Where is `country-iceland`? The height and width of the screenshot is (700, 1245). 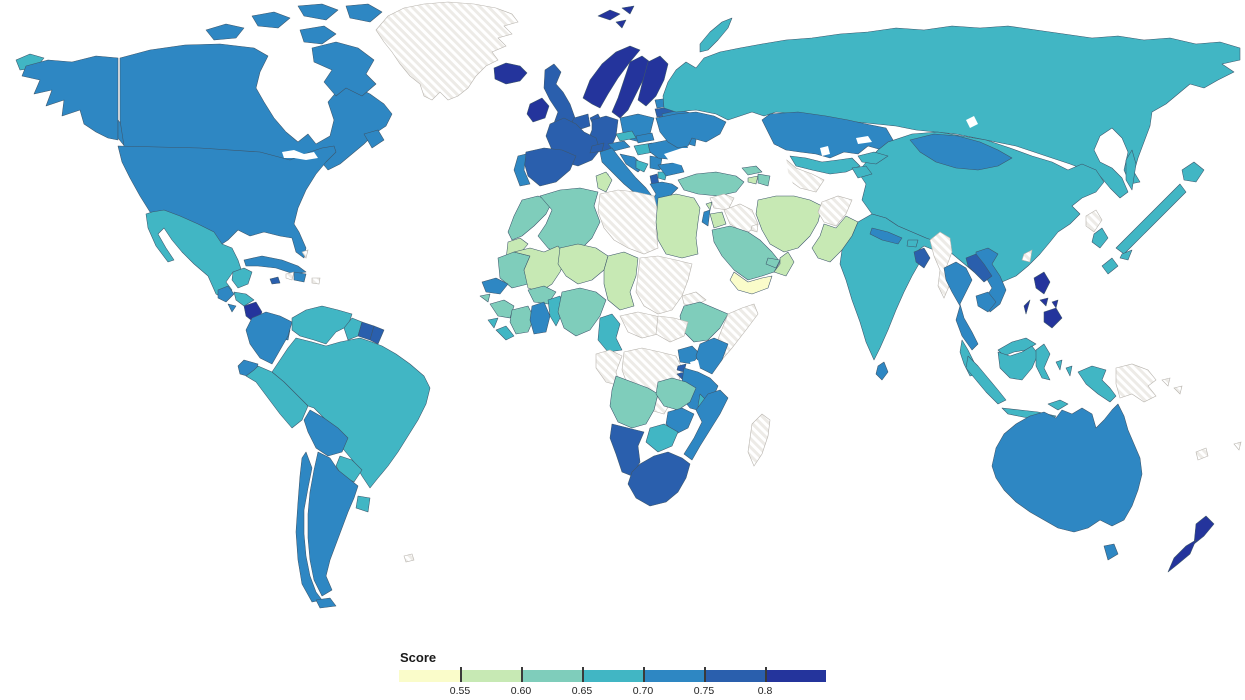 country-iceland is located at coordinates (510, 73).